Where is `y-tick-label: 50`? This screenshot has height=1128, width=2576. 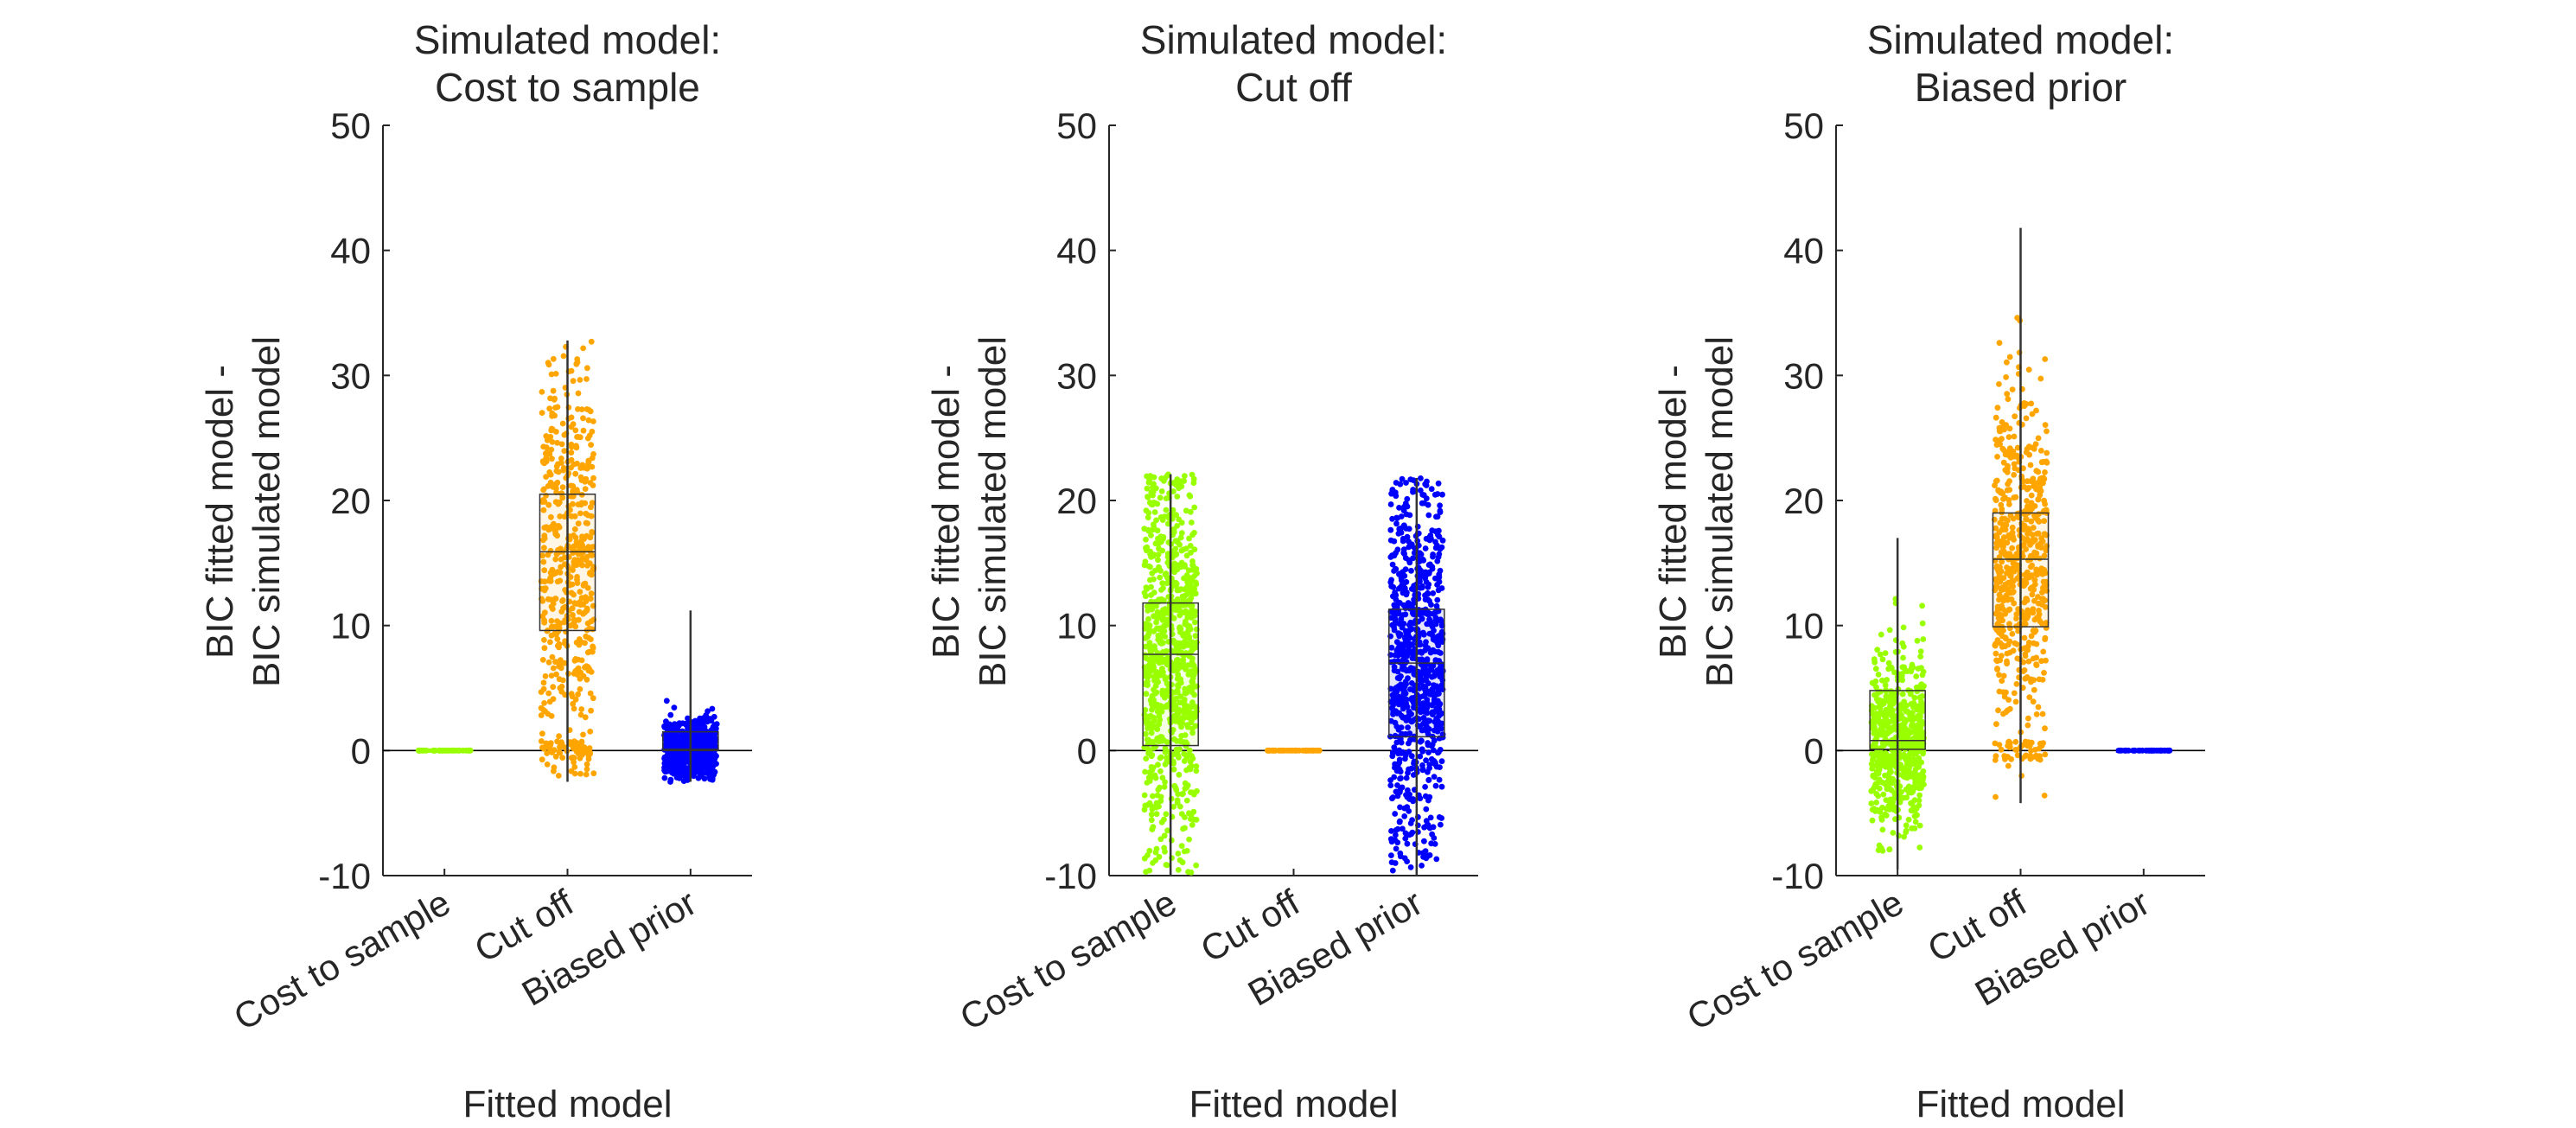 y-tick-label: 50 is located at coordinates (350, 125).